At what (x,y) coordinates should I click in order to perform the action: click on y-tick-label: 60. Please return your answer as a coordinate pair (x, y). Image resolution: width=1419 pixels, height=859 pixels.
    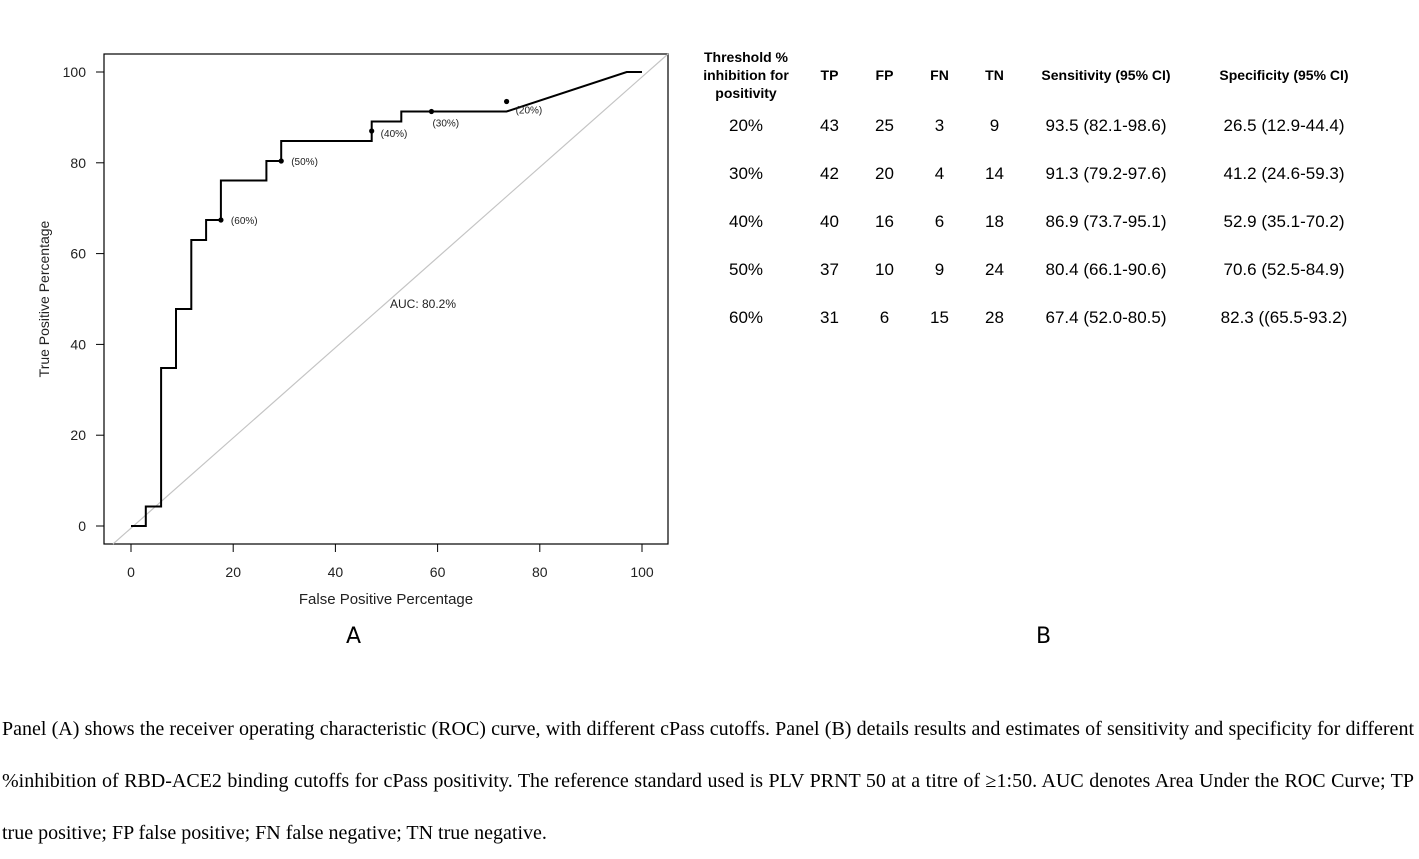
    Looking at the image, I should click on (78, 254).